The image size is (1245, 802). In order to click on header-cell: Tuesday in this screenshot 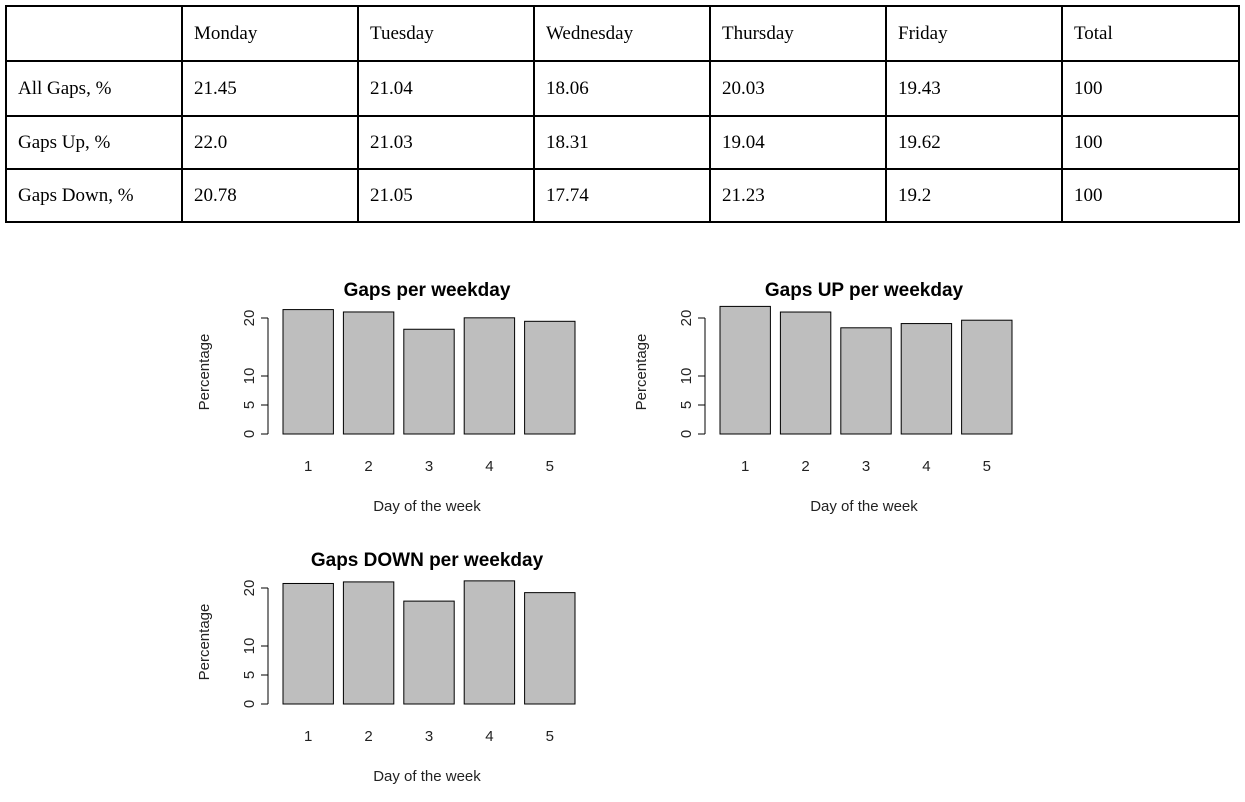, I will do `click(446, 33)`.